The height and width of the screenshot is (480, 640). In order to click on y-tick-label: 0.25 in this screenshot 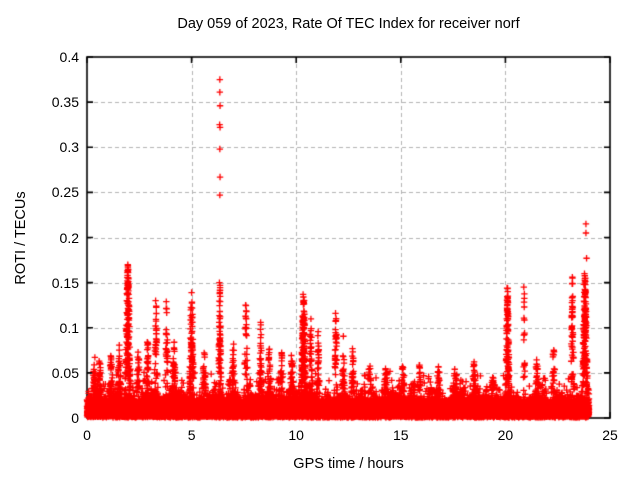, I will do `click(65, 192)`.